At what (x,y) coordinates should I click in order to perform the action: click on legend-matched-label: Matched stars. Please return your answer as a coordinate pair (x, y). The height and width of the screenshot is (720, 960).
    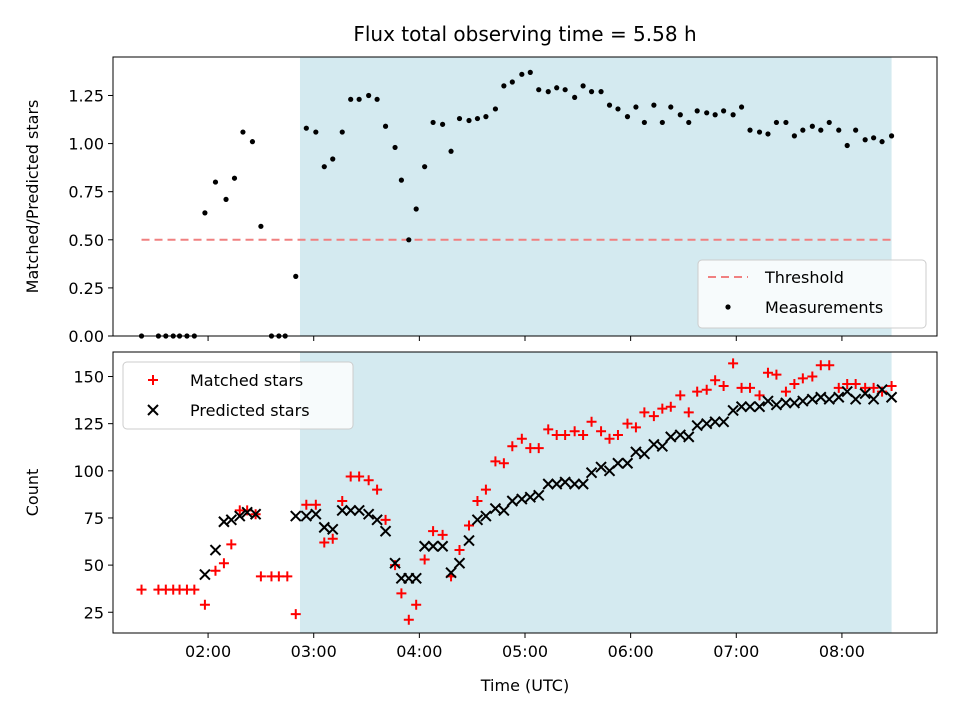
    Looking at the image, I should click on (246, 380).